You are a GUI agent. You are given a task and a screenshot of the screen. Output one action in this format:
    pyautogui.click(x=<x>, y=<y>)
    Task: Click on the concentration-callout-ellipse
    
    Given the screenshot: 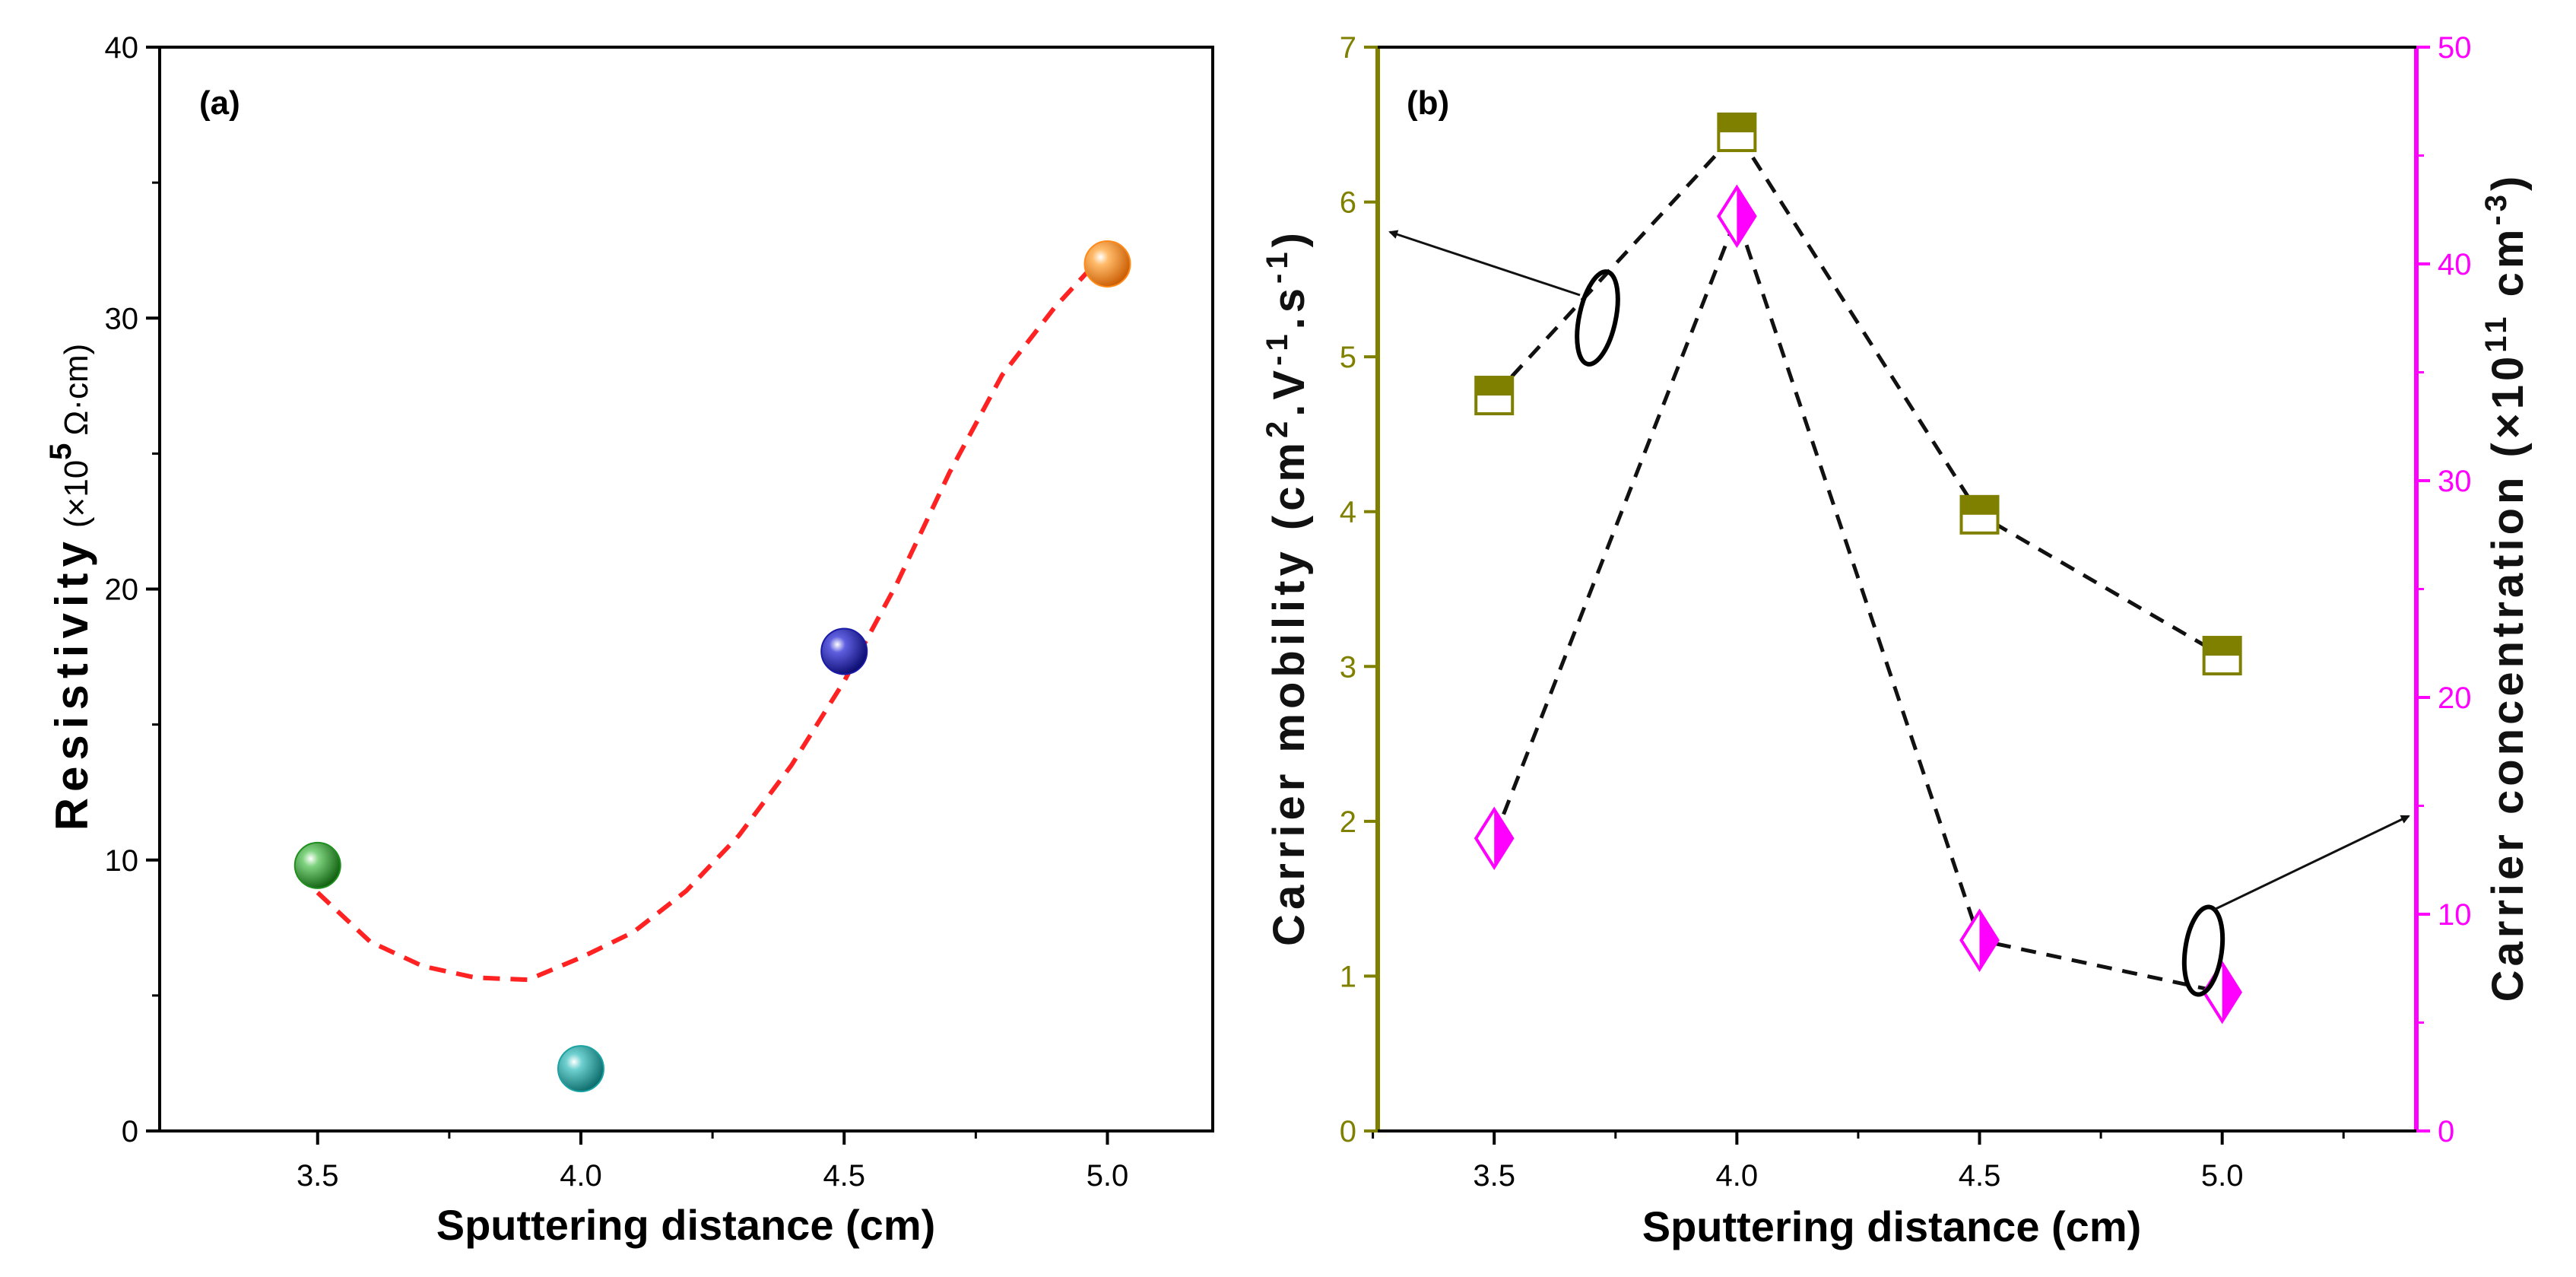 What is the action you would take?
    pyautogui.click(x=2203, y=951)
    